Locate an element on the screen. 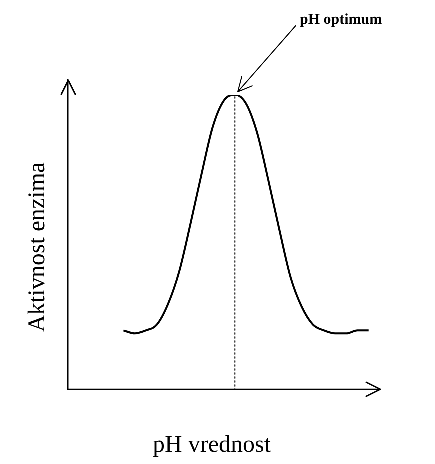 This screenshot has height=464, width=435. y-axis-title: Aktivnost enzima is located at coordinates (37, 247).